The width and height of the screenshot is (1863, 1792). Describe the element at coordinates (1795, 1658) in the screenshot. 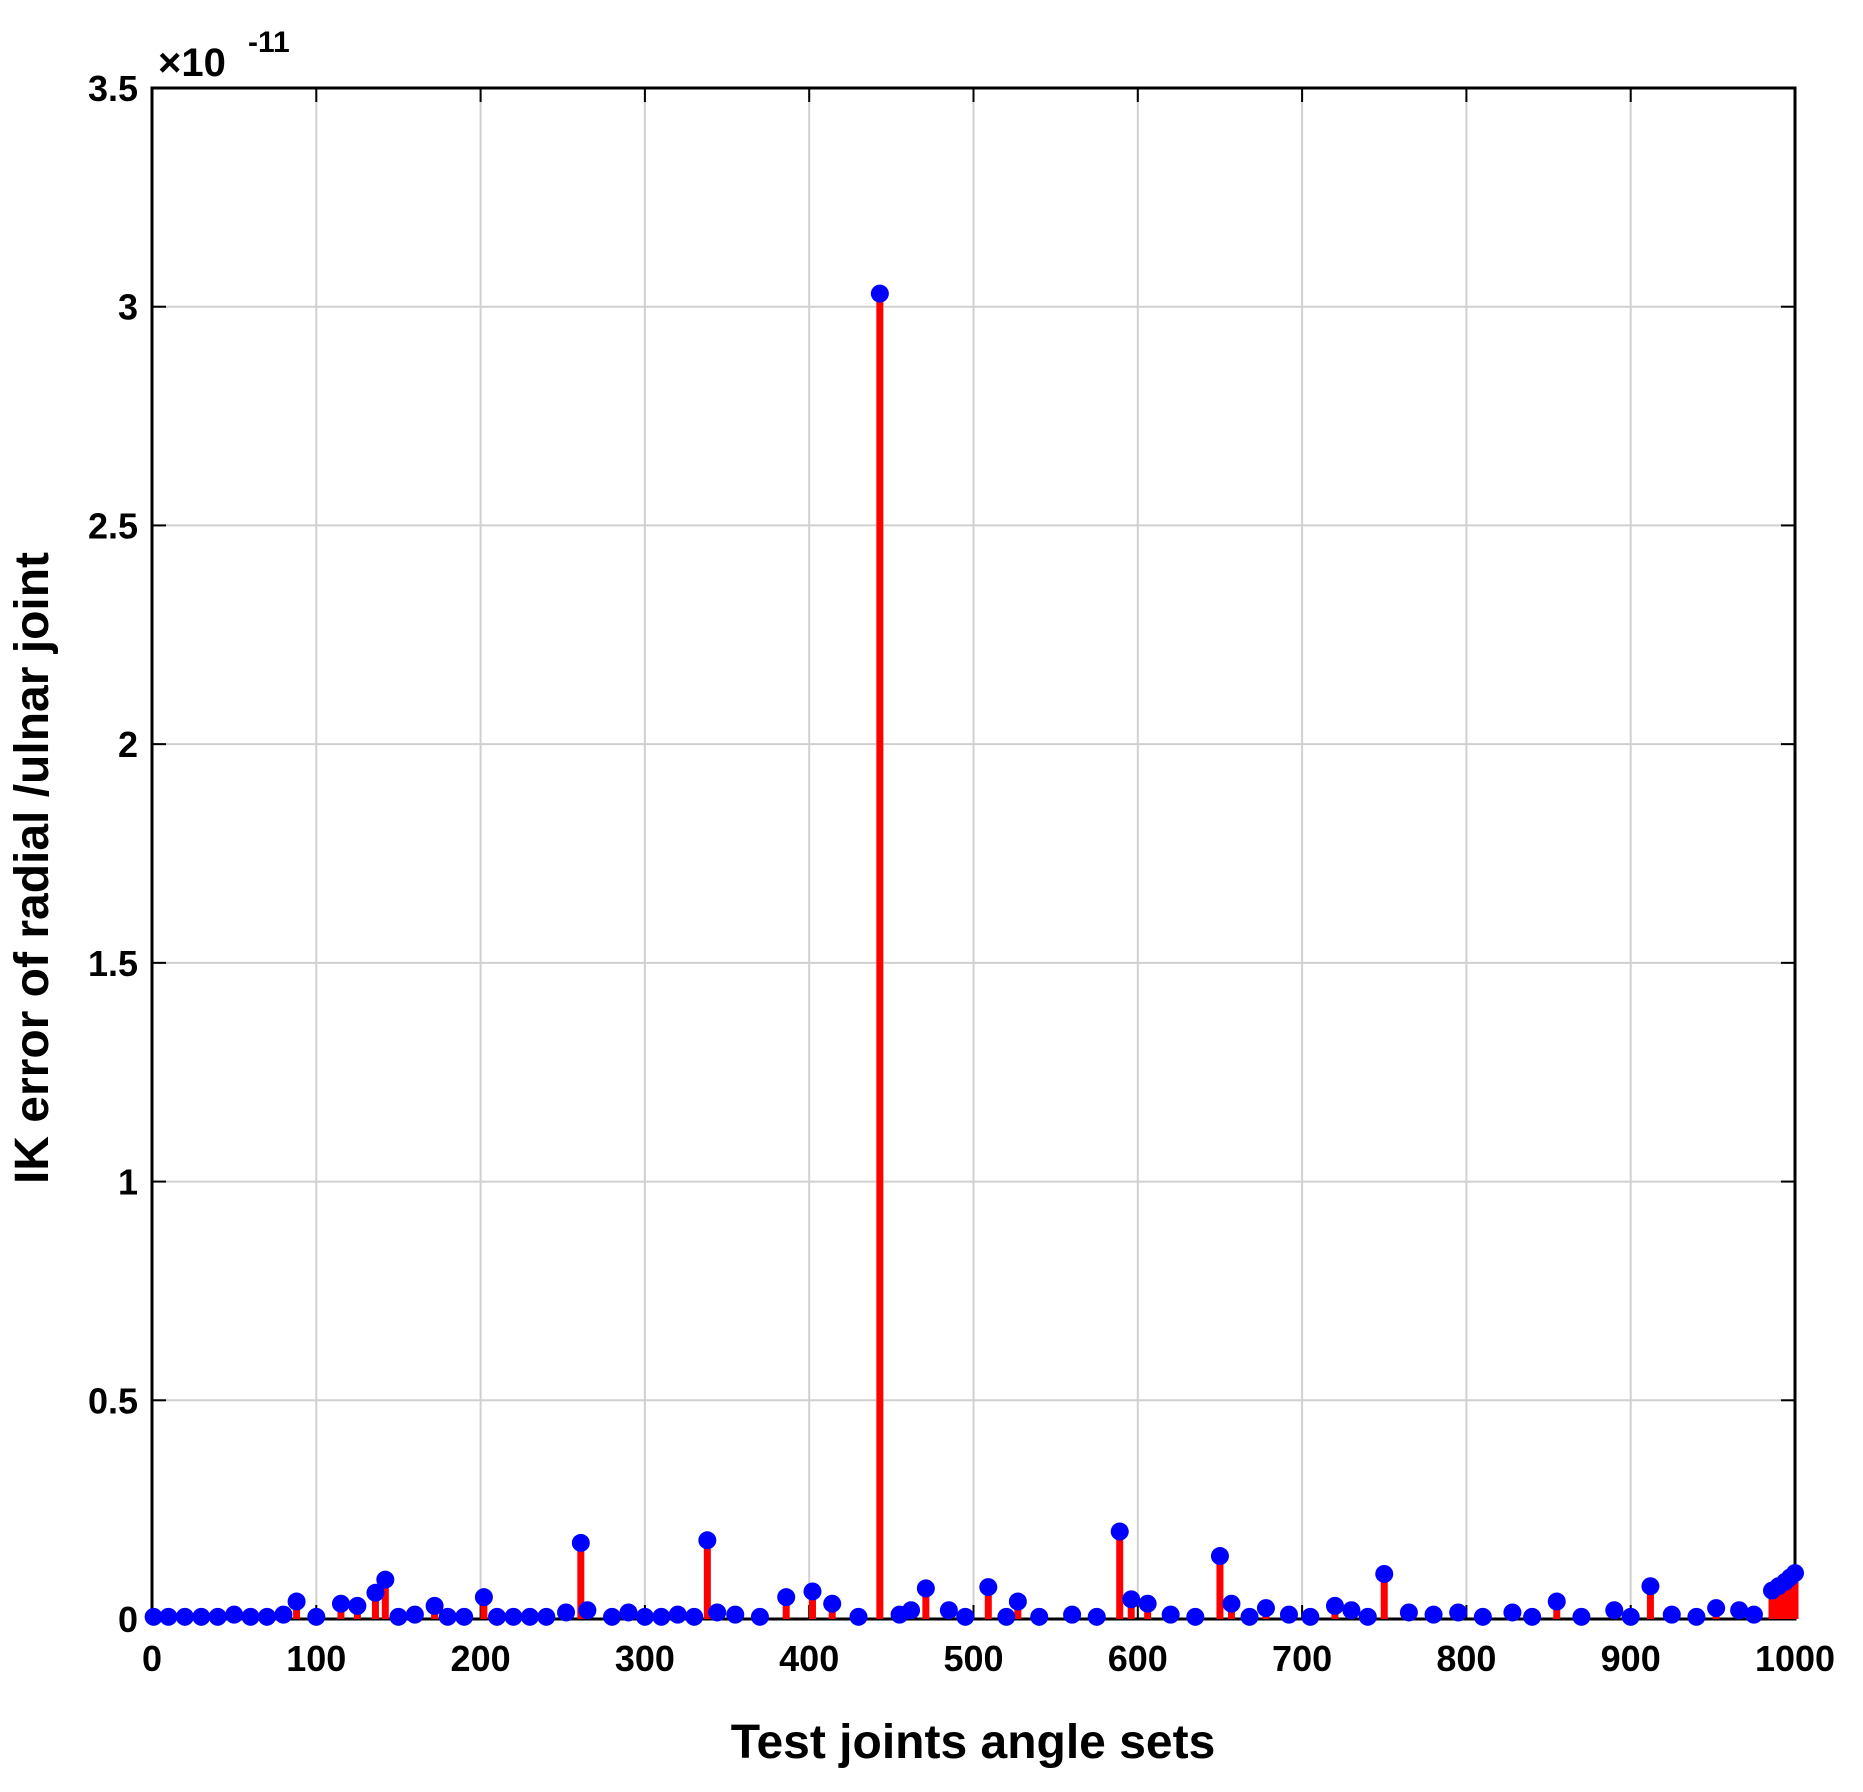

I see `x-tick-label: 1000` at that location.